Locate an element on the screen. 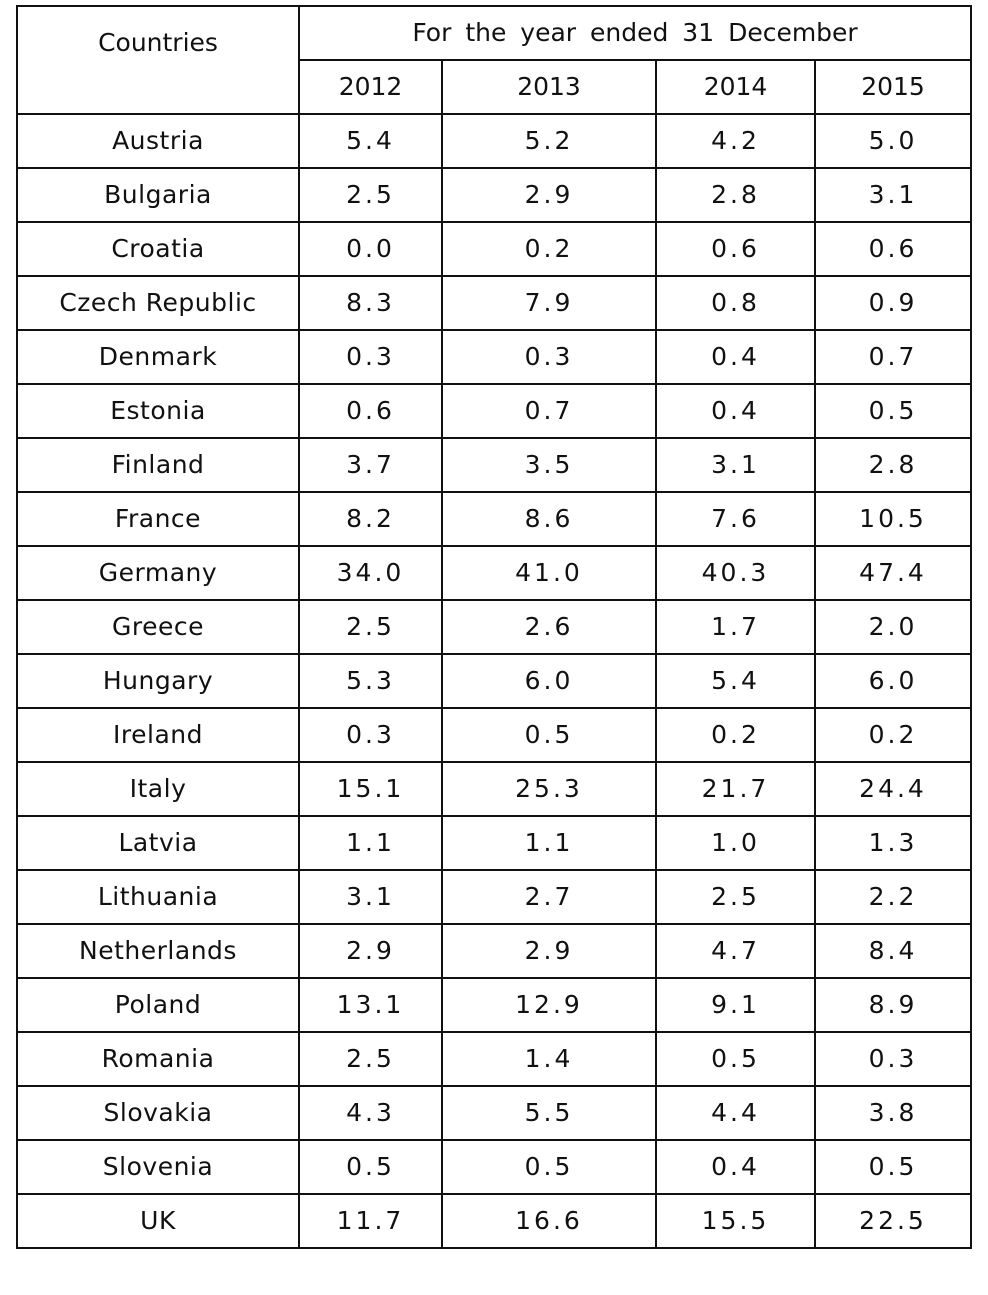 The width and height of the screenshot is (988, 1295). value-cell-2012: 11.7 is located at coordinates (370, 1221).